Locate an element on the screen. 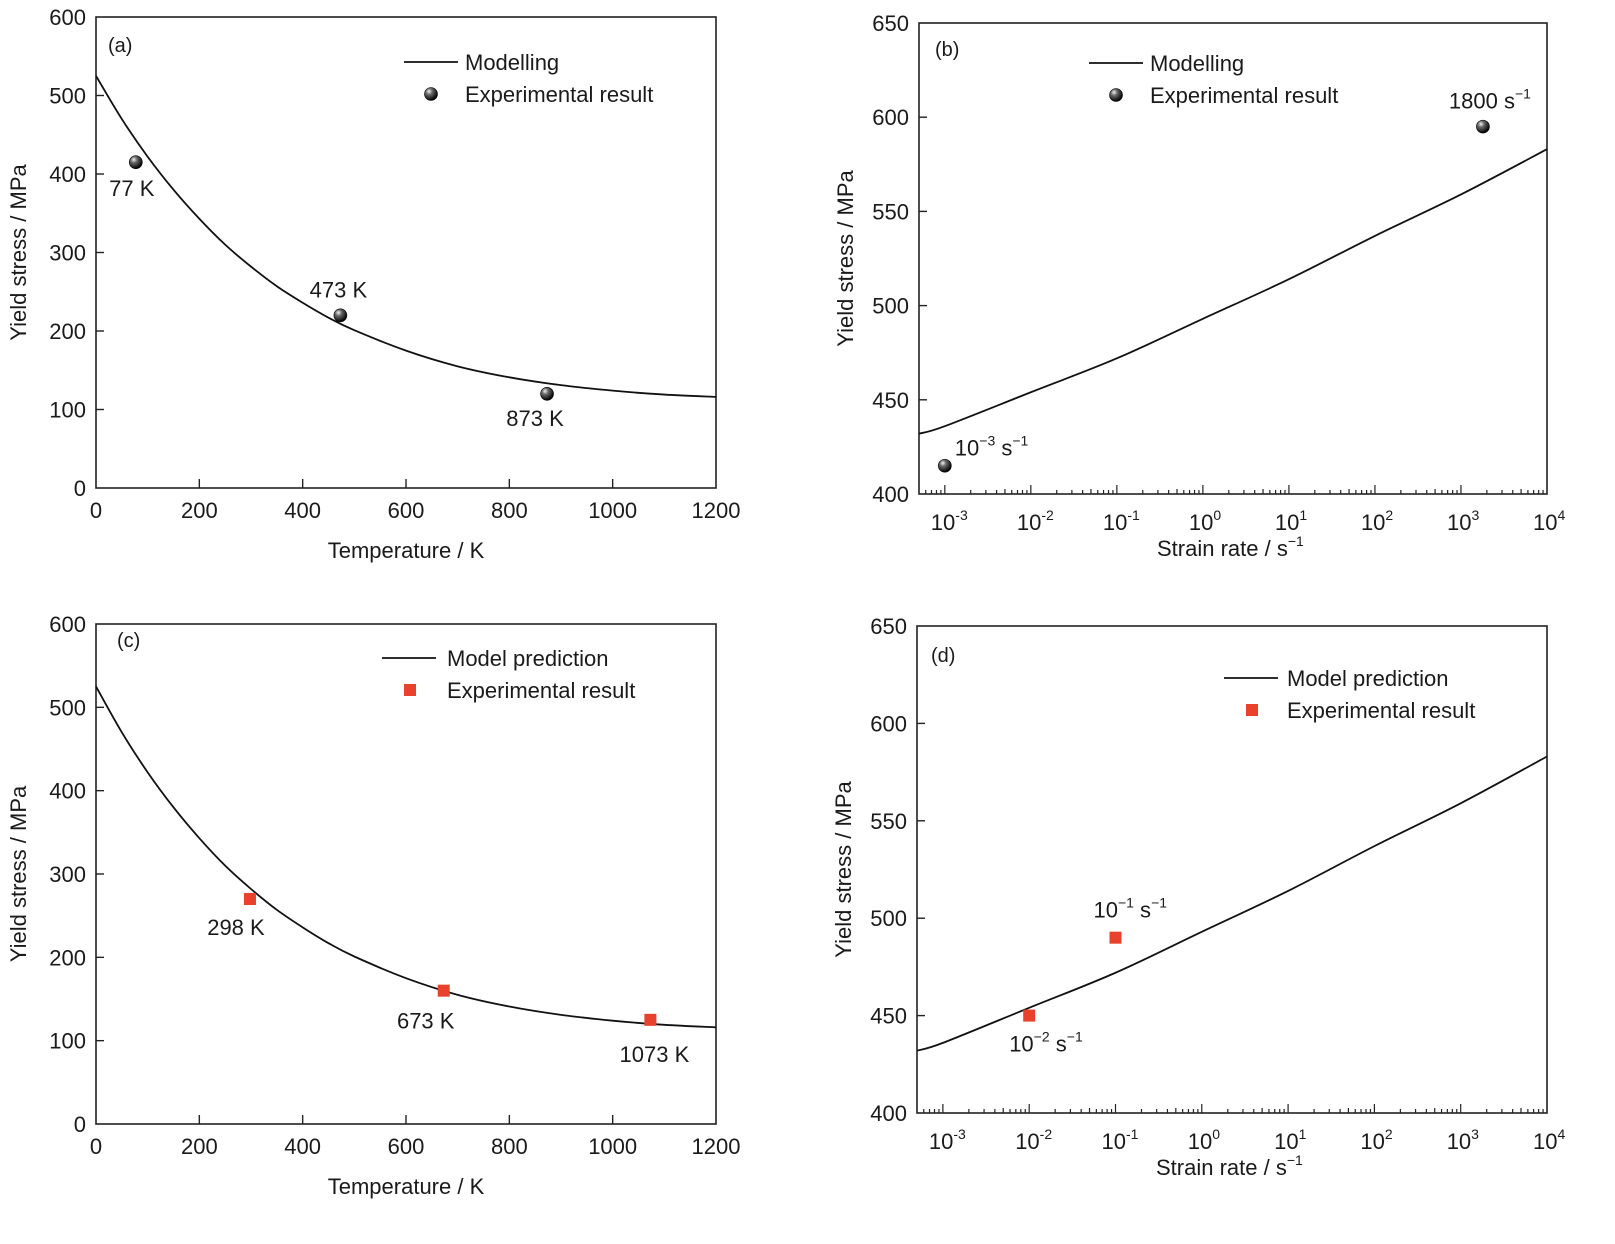 The image size is (1615, 1244). superscript: 0 is located at coordinates (1216, 1134).